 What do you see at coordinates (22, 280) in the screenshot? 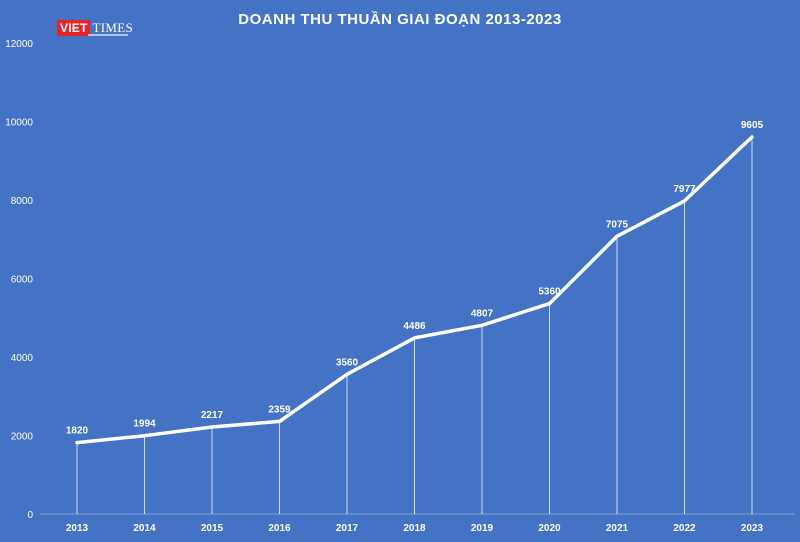
I see `y-tick-label: 6000` at bounding box center [22, 280].